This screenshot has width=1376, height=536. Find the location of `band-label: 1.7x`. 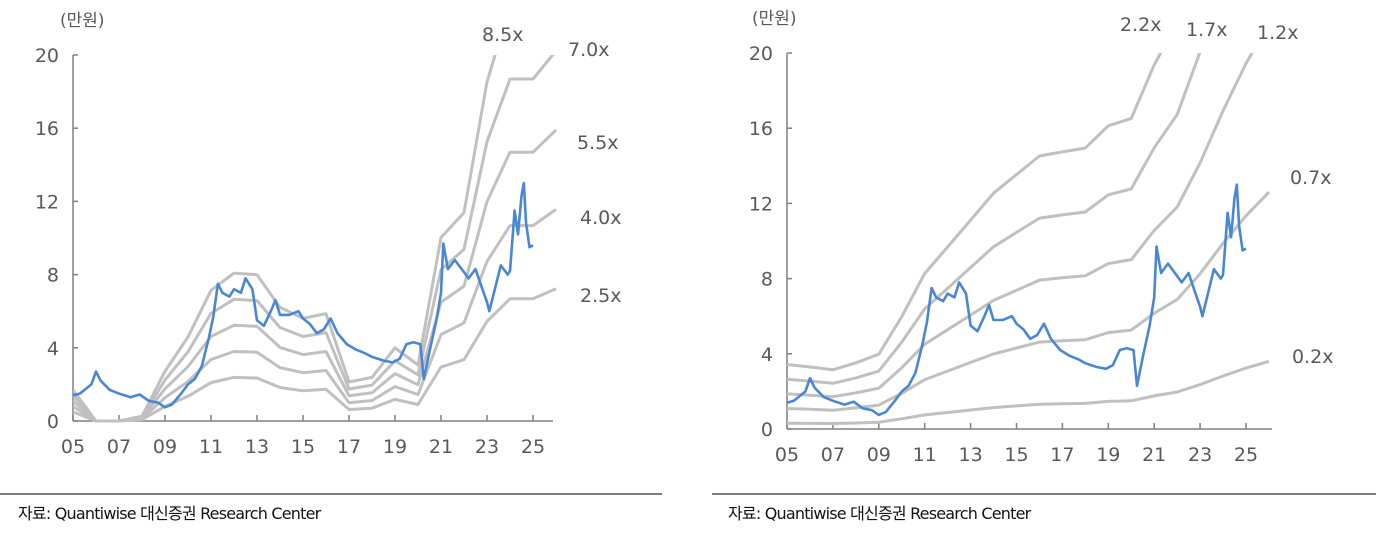

band-label: 1.7x is located at coordinates (1206, 30).